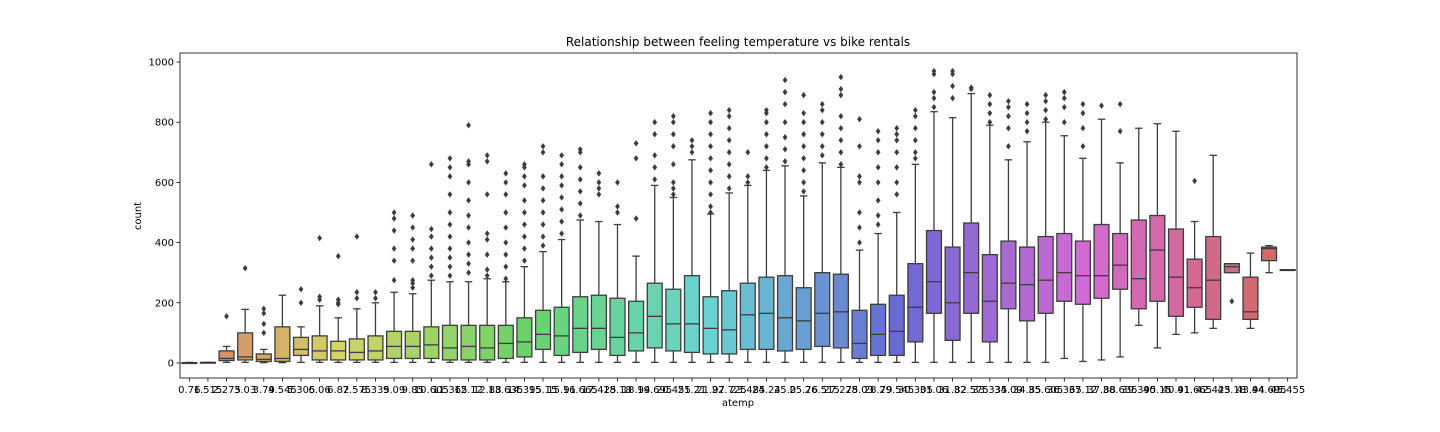 The image size is (1440, 432). Describe the element at coordinates (617, 390) in the screenshot. I see `x-tick-label: 18.18` at that location.